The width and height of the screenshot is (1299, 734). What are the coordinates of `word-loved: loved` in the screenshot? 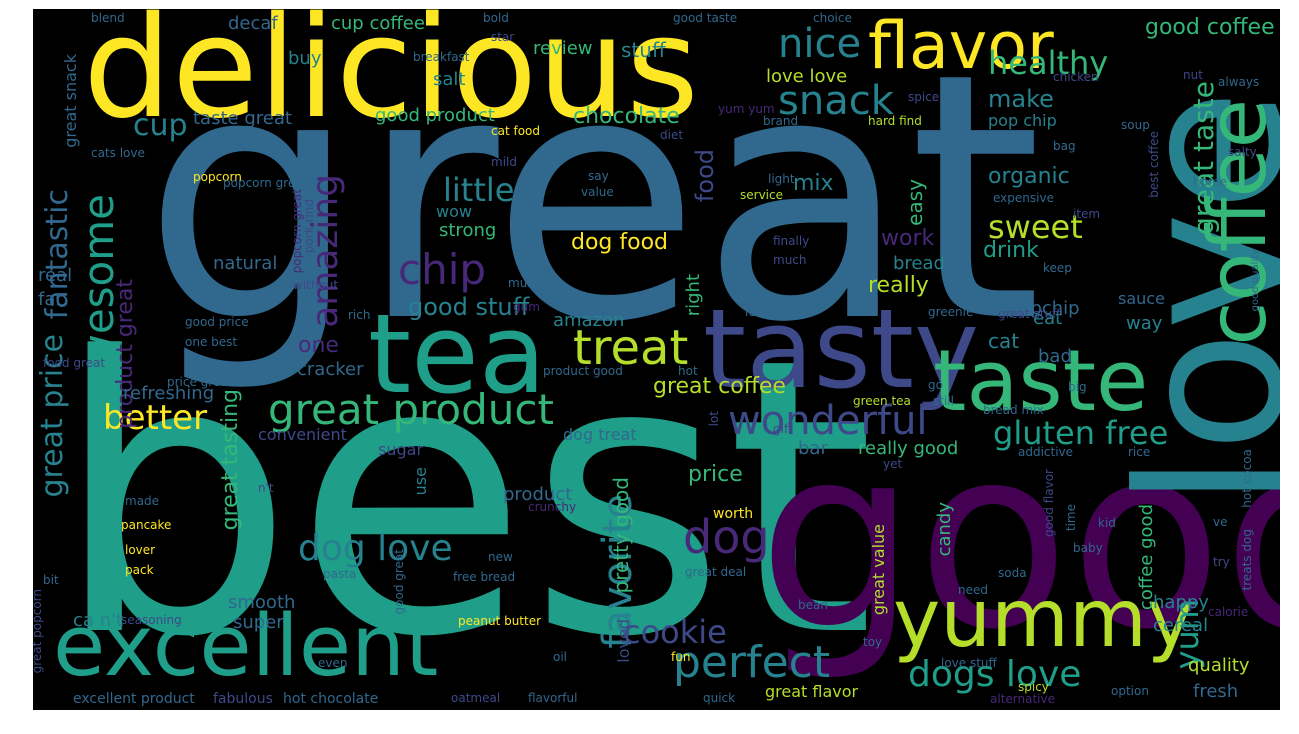 It's located at (623, 641).